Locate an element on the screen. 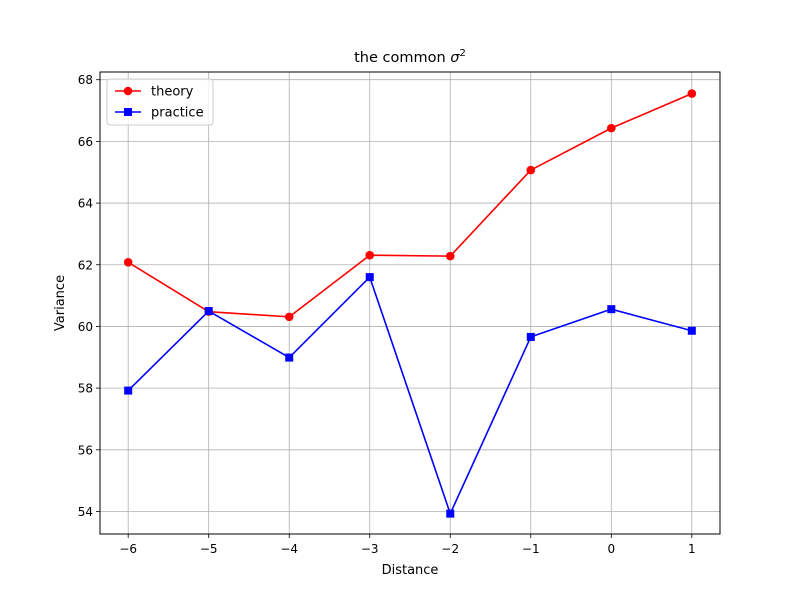  y-tick-label: 66 is located at coordinates (85, 142).